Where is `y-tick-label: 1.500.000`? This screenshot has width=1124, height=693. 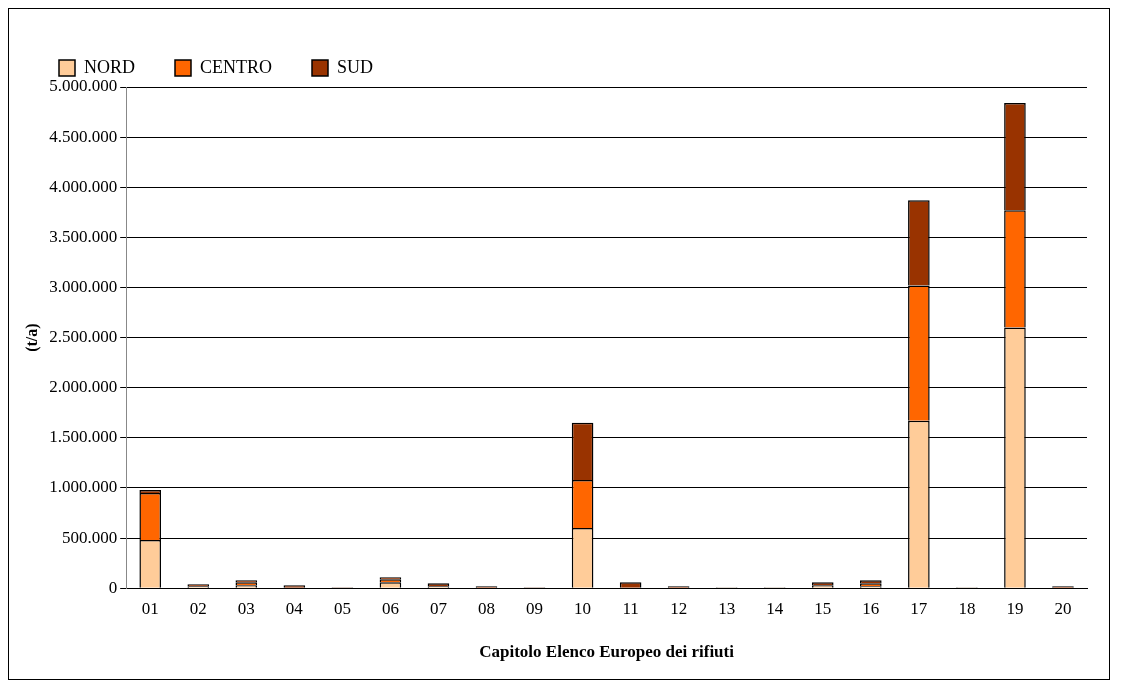
y-tick-label: 1.500.000 is located at coordinates (83, 437).